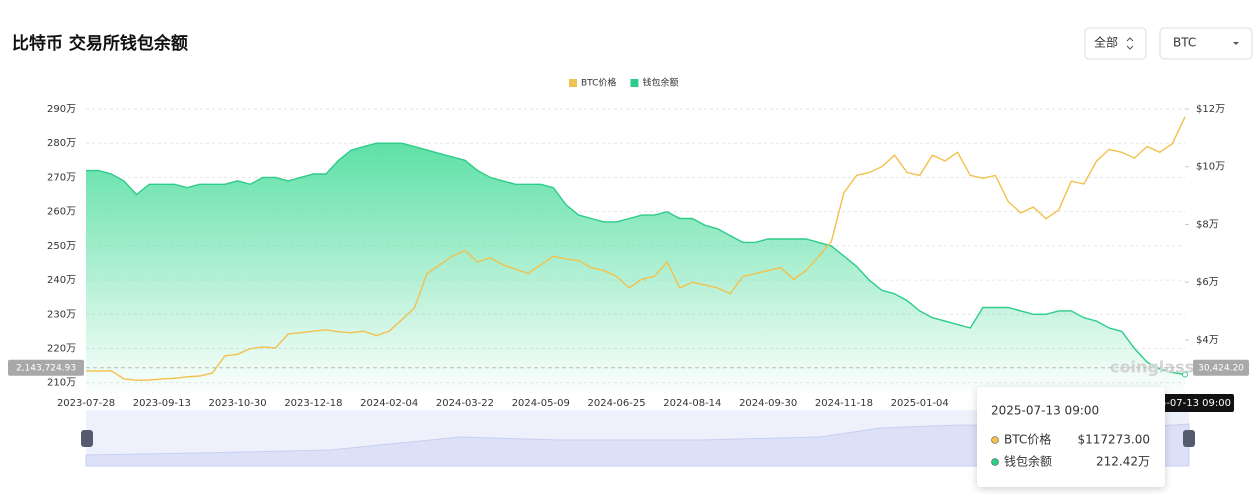 This screenshot has width=1255, height=494. Describe the element at coordinates (1210, 109) in the screenshot. I see `y2-tick-label: $12万` at that location.